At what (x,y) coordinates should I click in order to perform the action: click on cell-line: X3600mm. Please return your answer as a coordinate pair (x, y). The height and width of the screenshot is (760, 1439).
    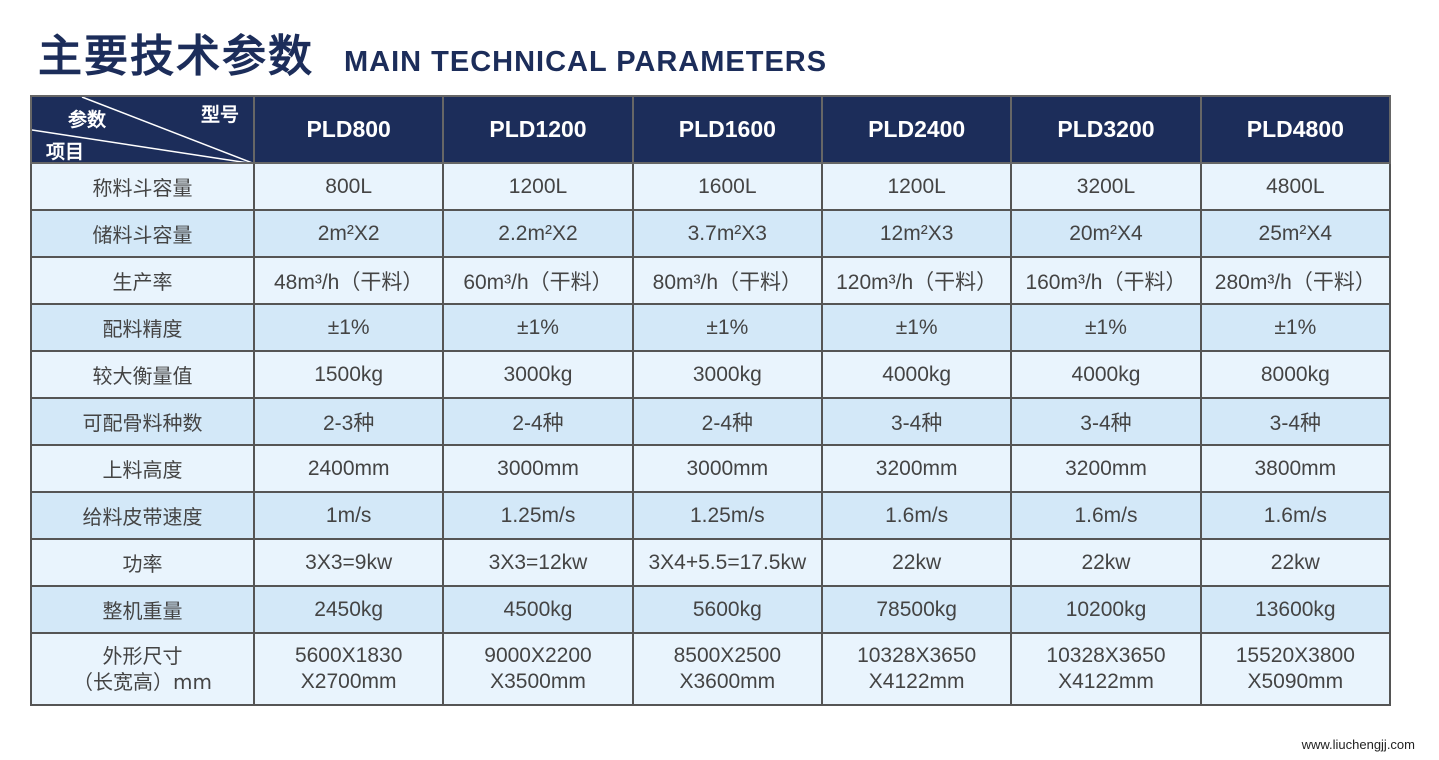
    Looking at the image, I should click on (727, 681).